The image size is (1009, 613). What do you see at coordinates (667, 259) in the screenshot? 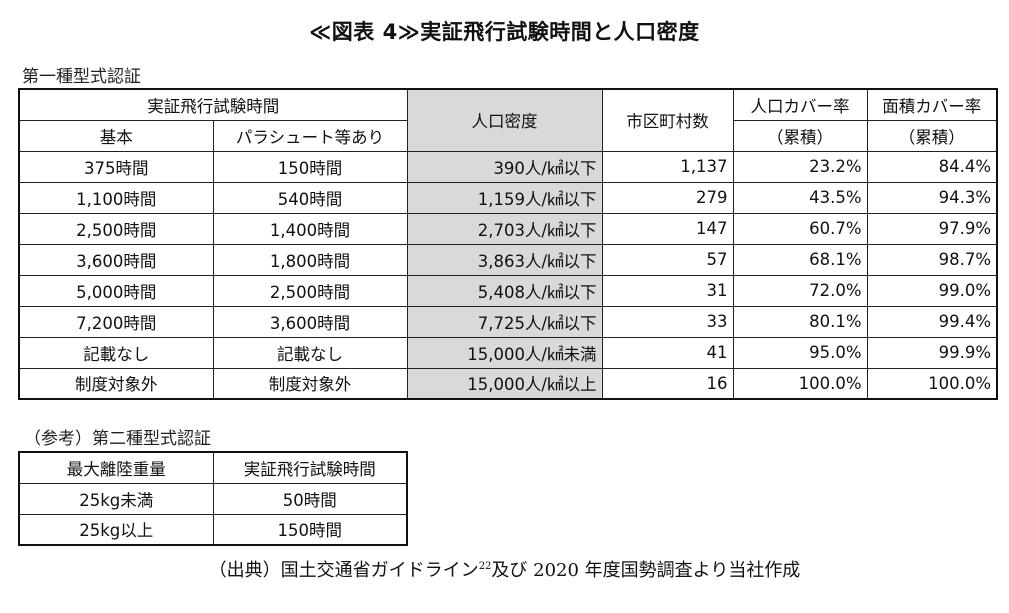
I see `cell-count: 57` at bounding box center [667, 259].